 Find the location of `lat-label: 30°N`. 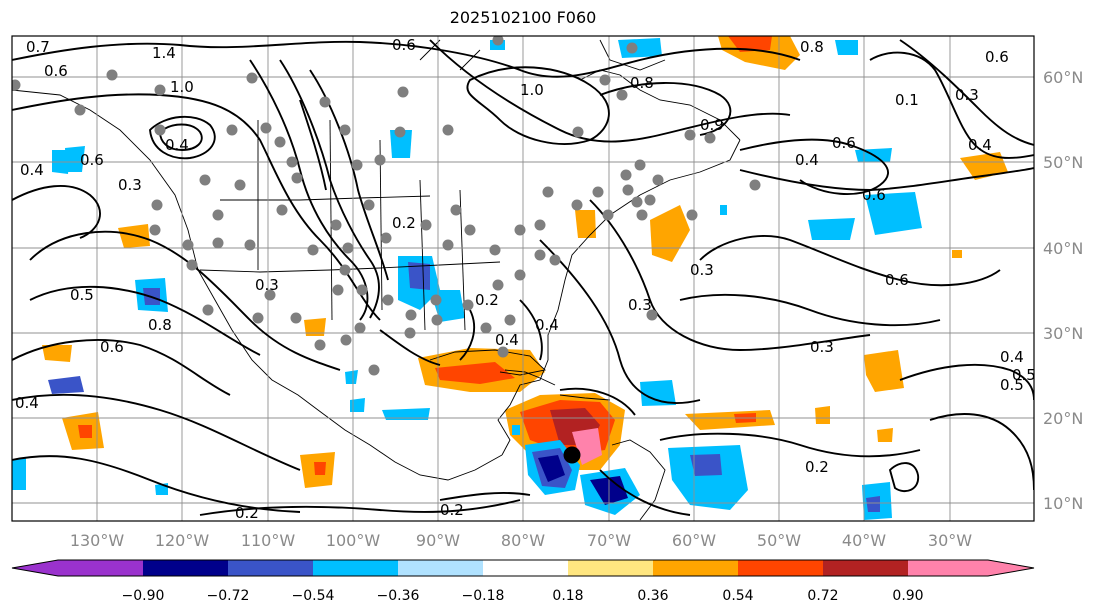

lat-label: 30°N is located at coordinates (1063, 333).